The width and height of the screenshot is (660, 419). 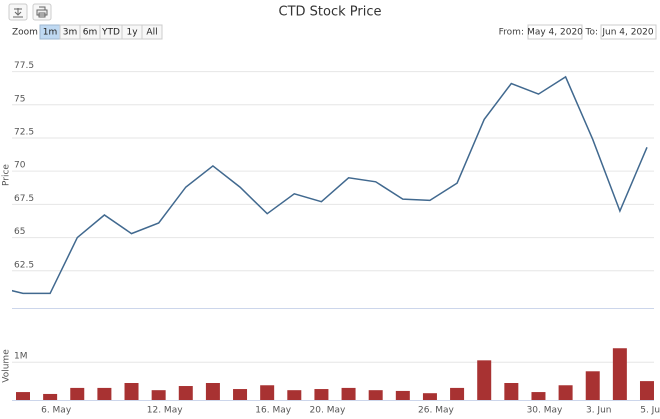 I want to click on y-tick-label: 77.5, so click(x=24, y=66).